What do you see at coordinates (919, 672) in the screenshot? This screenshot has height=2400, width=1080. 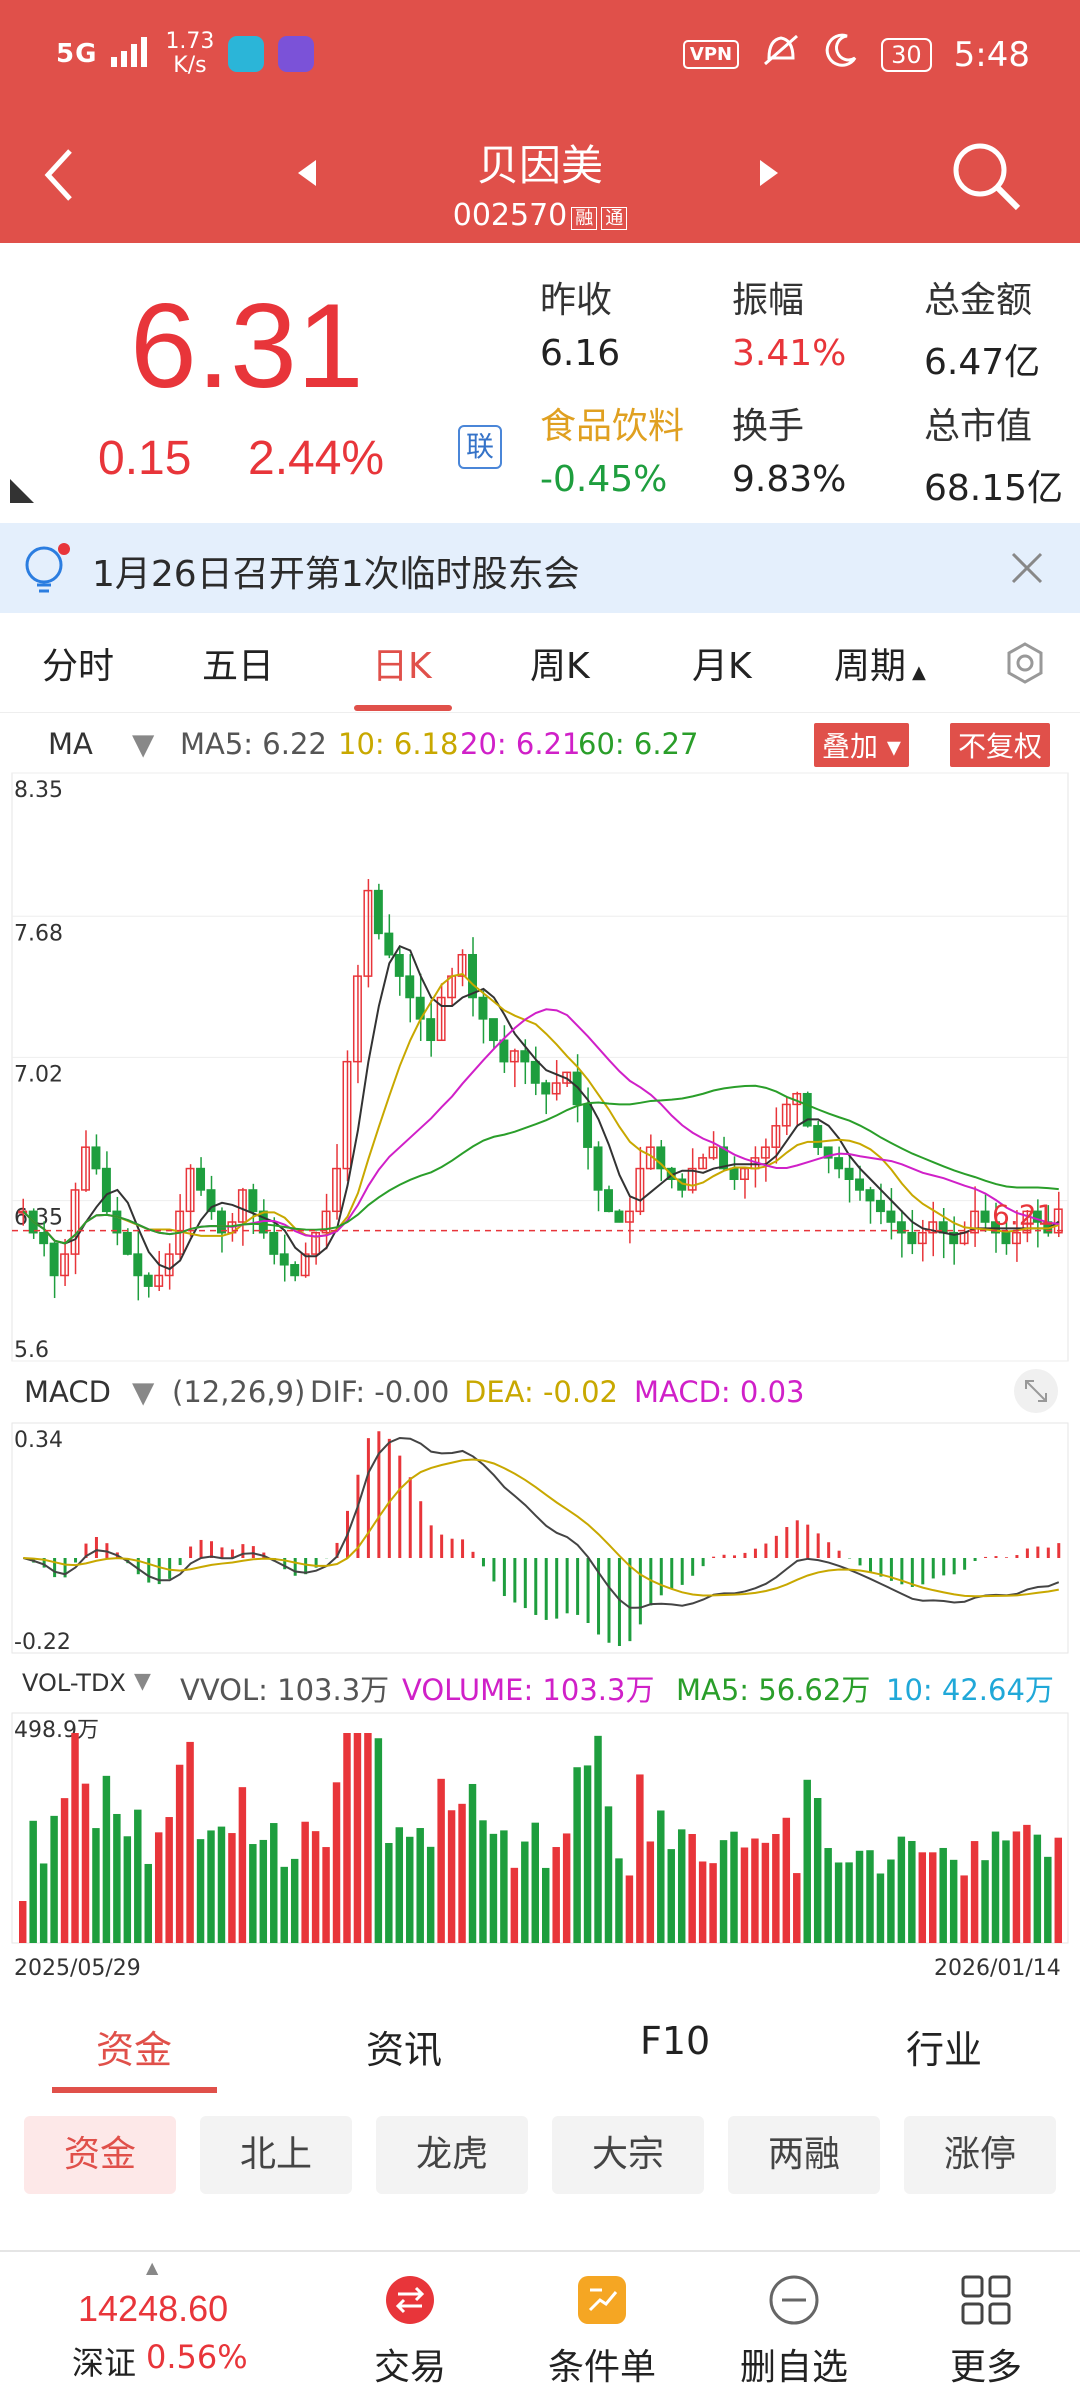 I see `caret-up-icon: ▲` at bounding box center [919, 672].